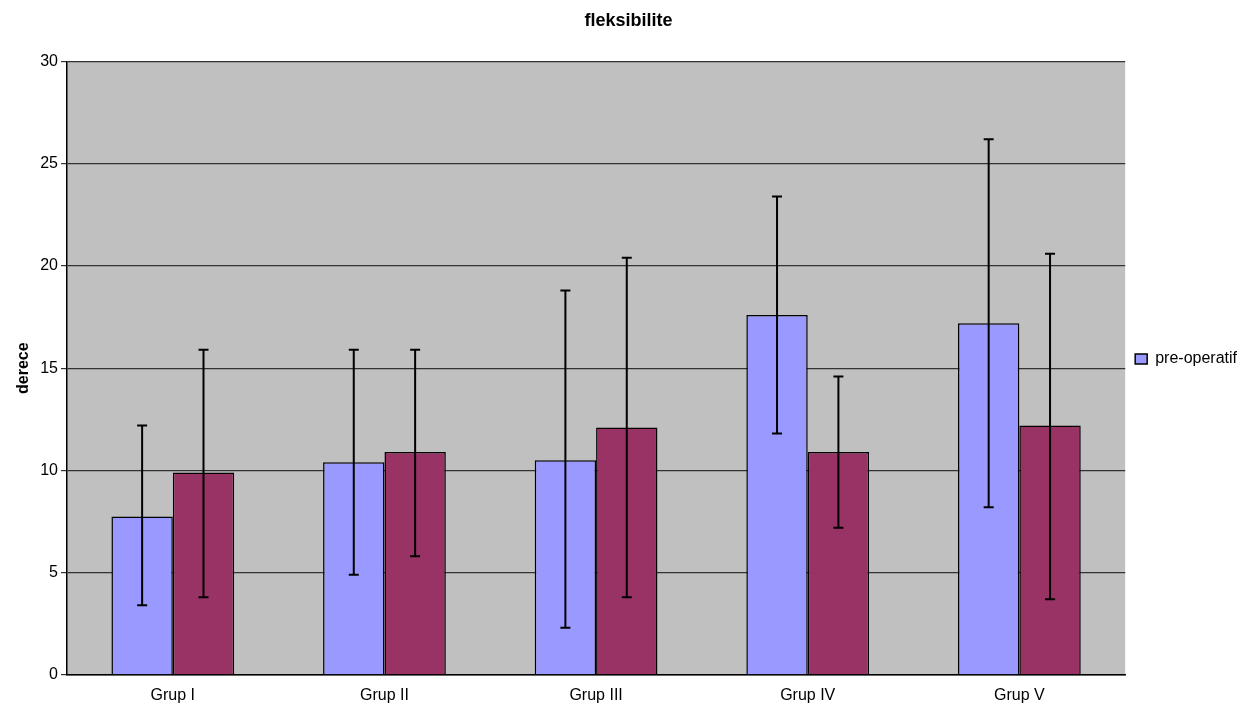 The height and width of the screenshot is (718, 1247). I want to click on x-tick-label: Grup II, so click(384, 694).